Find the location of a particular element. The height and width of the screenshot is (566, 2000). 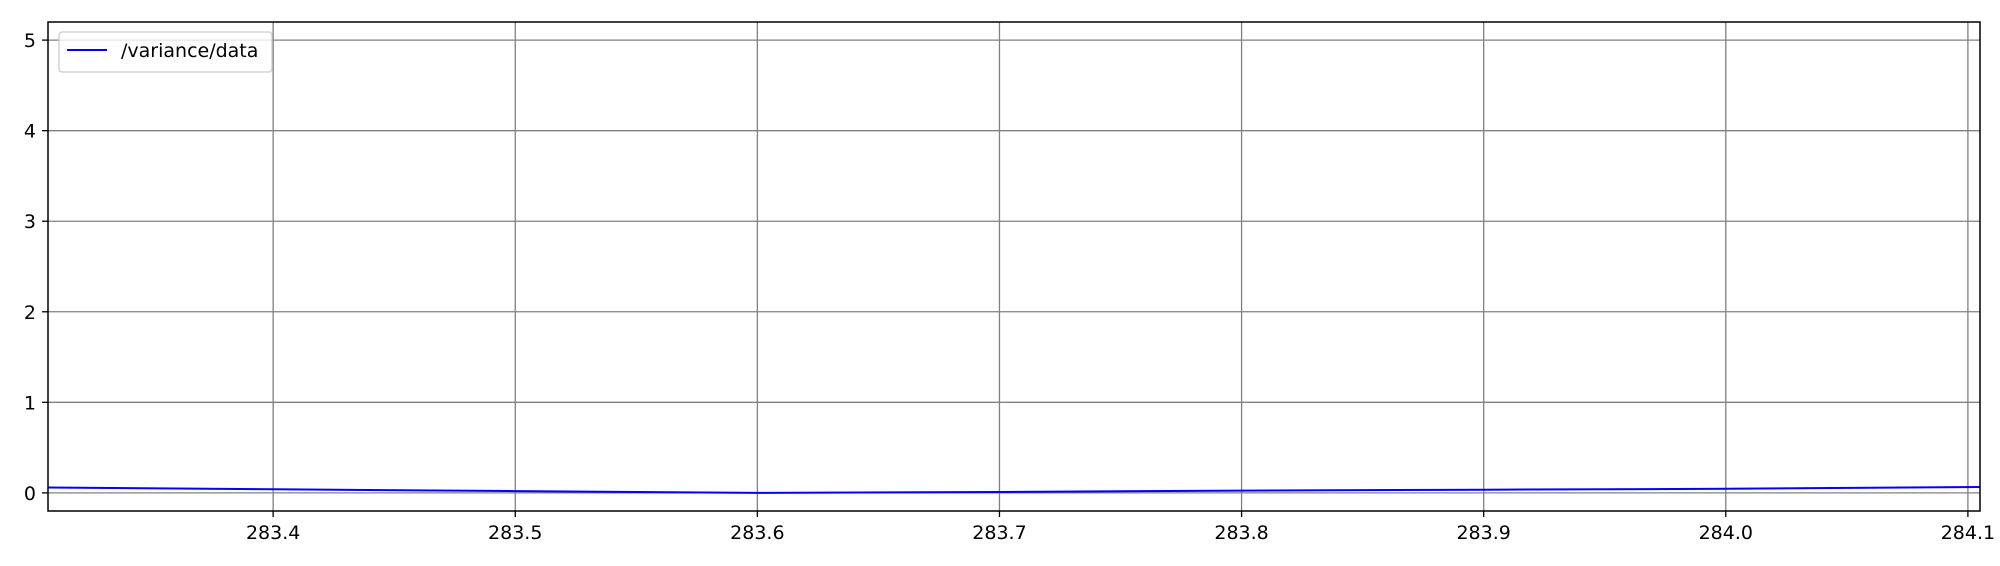

y-tick-label: 4 is located at coordinates (30, 132).